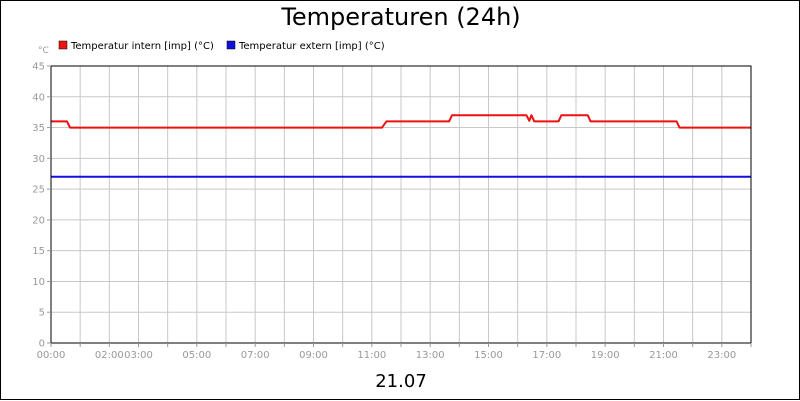 This screenshot has width=800, height=401. I want to click on x-tick-label: 19:00, so click(605, 355).